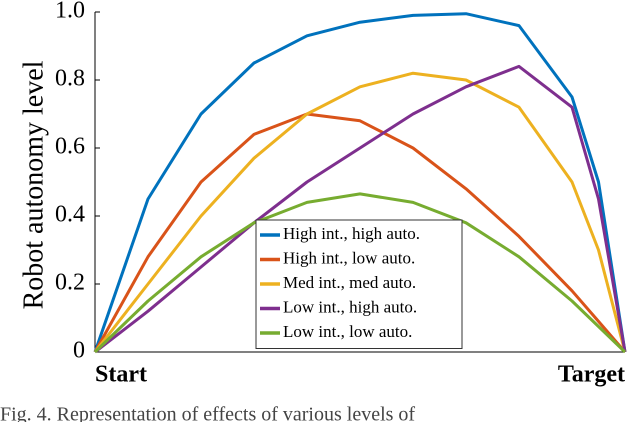 The height and width of the screenshot is (422, 640). I want to click on legend-label: Low int., high auto., so click(350, 306).